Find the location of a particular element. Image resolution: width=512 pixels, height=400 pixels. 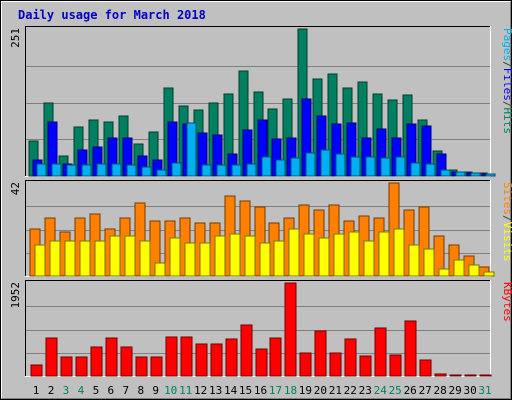

x-tick-label-31: 31 is located at coordinates (484, 390).